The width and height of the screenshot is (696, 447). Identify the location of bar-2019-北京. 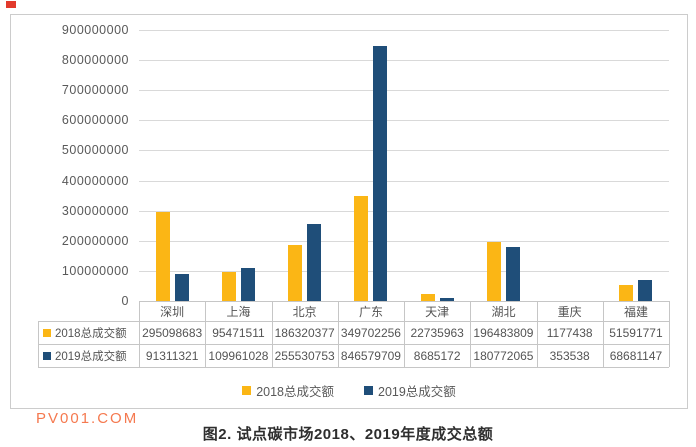
(314, 262).